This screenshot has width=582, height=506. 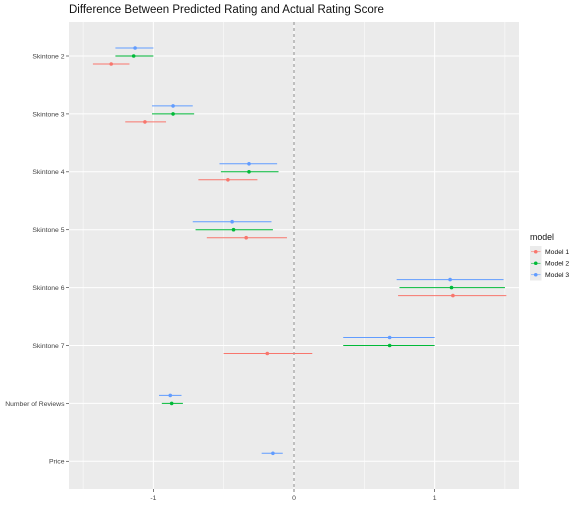 I want to click on y-tick-label: Price, so click(x=57, y=462).